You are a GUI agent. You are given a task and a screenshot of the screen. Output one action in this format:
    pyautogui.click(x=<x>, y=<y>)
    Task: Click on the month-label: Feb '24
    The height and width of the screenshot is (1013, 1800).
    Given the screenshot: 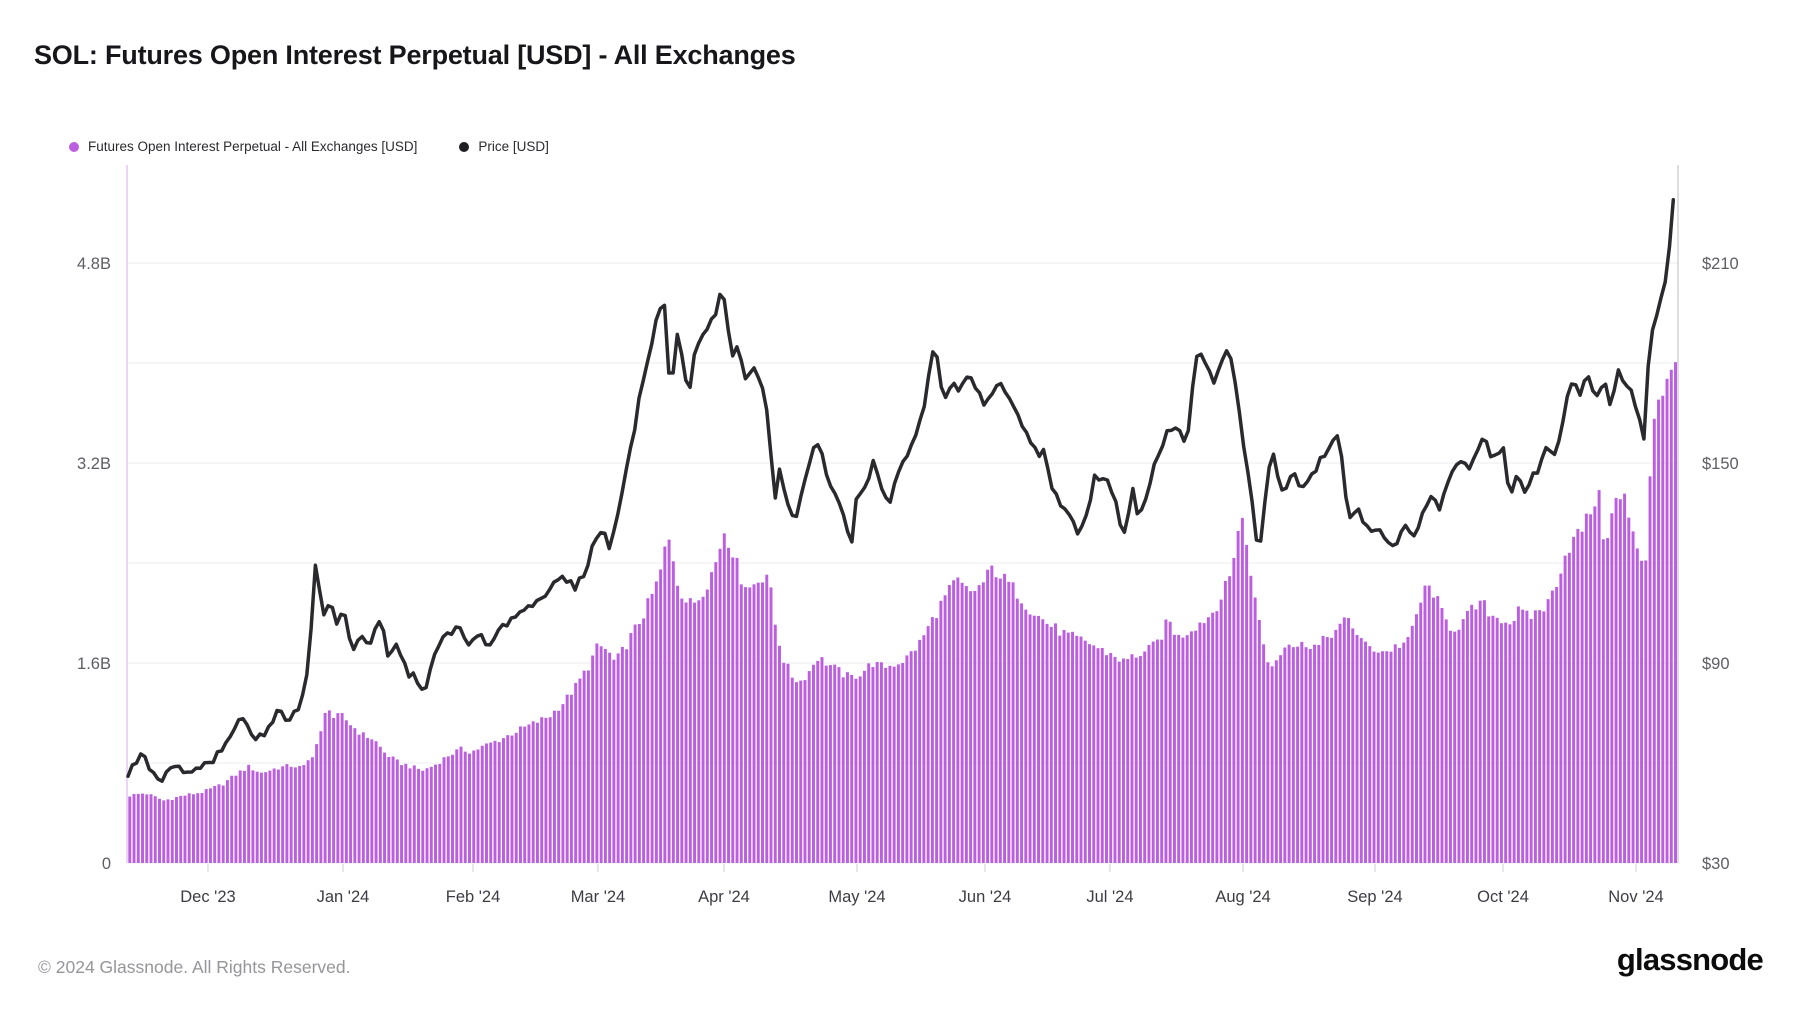 What is the action you would take?
    pyautogui.click(x=473, y=897)
    